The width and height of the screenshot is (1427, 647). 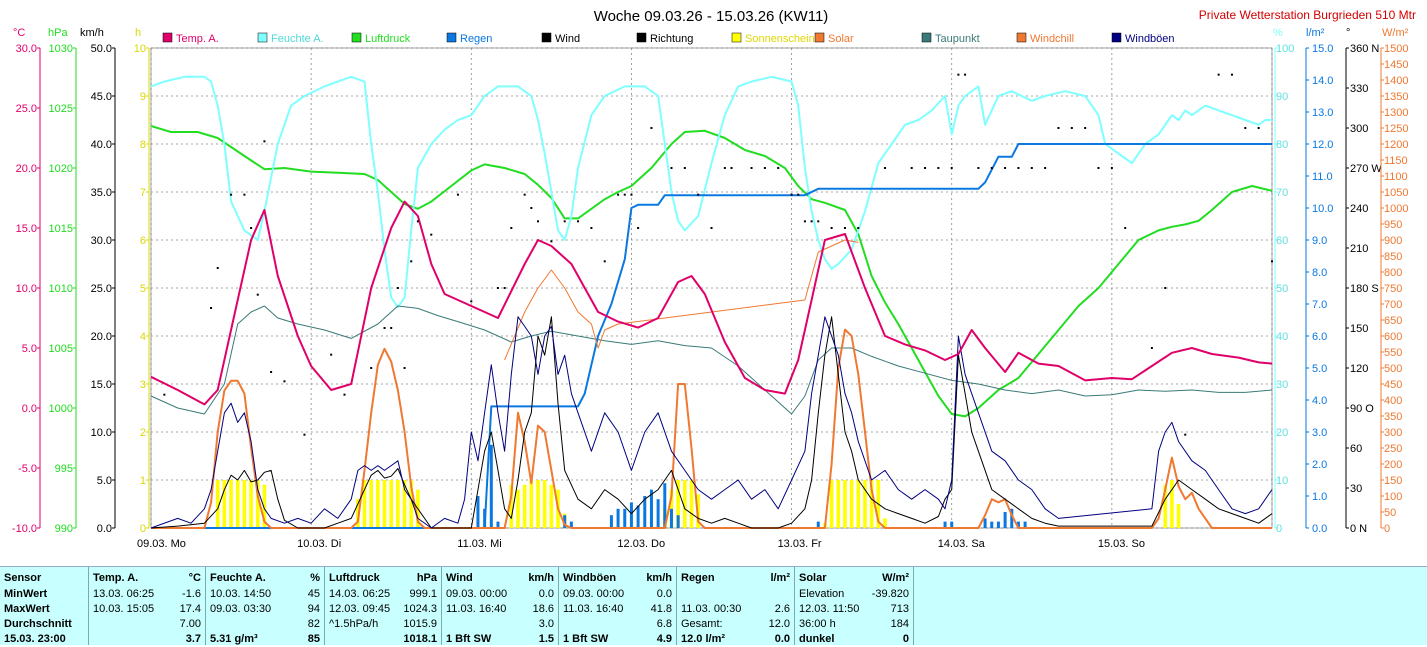 What do you see at coordinates (1348, 33) in the screenshot?
I see `direction-unit-label: °` at bounding box center [1348, 33].